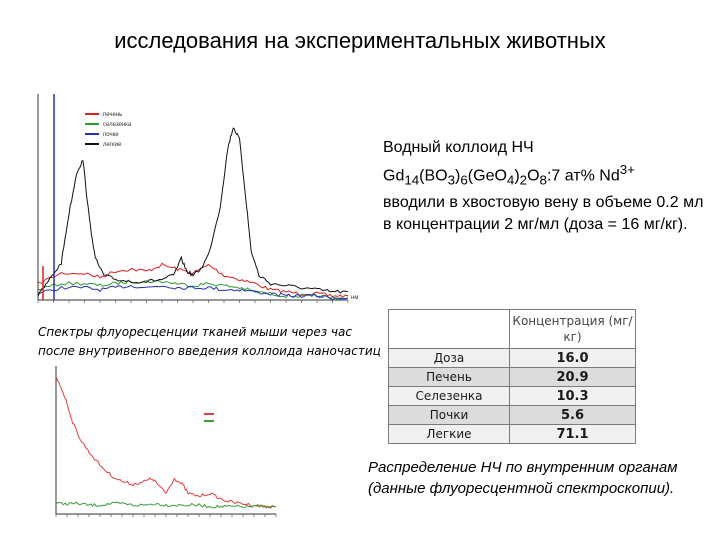 Image resolution: width=720 pixels, height=540 pixels. I want to click on table-row: Печень 20.9, so click(512, 377).